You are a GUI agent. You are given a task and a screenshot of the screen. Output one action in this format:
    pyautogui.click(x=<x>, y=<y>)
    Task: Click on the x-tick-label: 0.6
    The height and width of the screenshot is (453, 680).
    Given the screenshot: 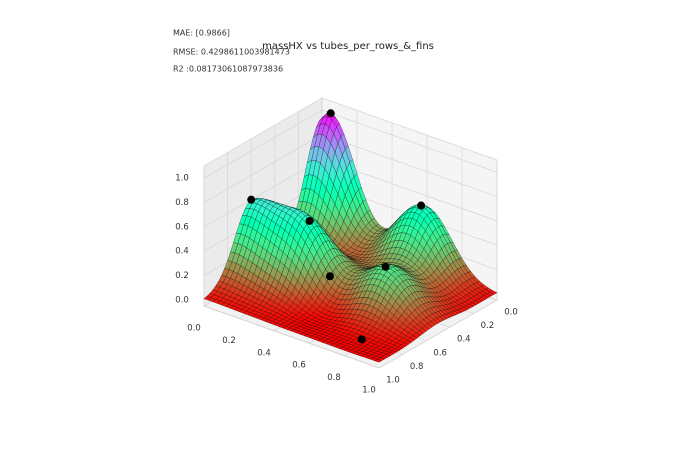 What is the action you would take?
    pyautogui.click(x=299, y=366)
    